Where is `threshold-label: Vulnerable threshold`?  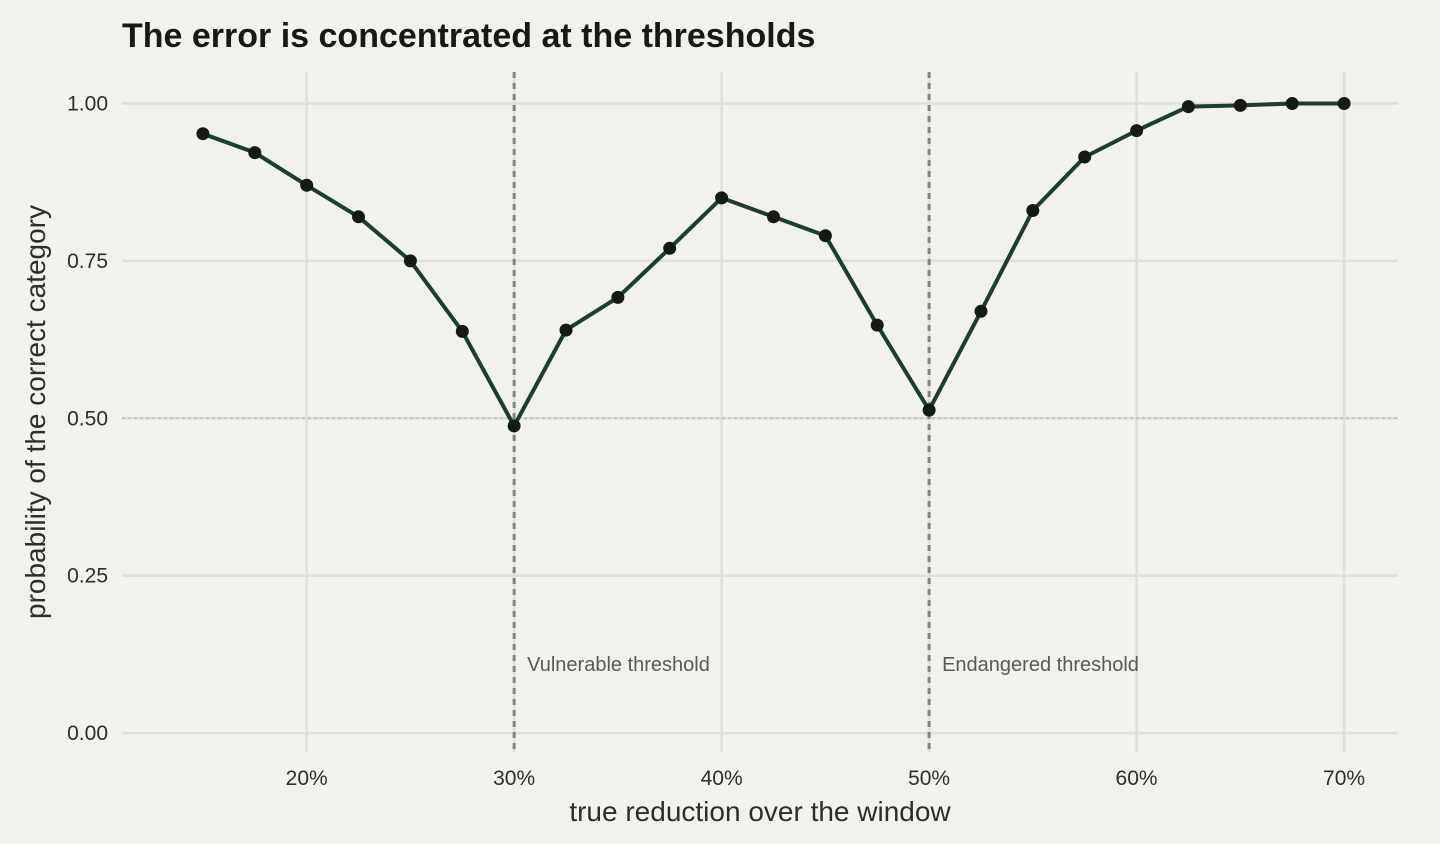 threshold-label: Vulnerable threshold is located at coordinates (618, 665).